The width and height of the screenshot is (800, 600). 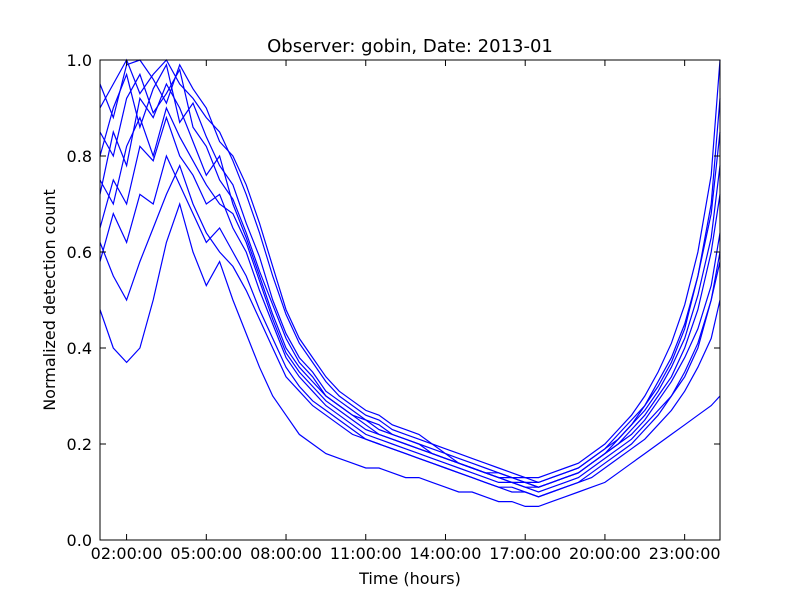 I want to click on y-axis-label: Normalized detection count, so click(x=49, y=300).